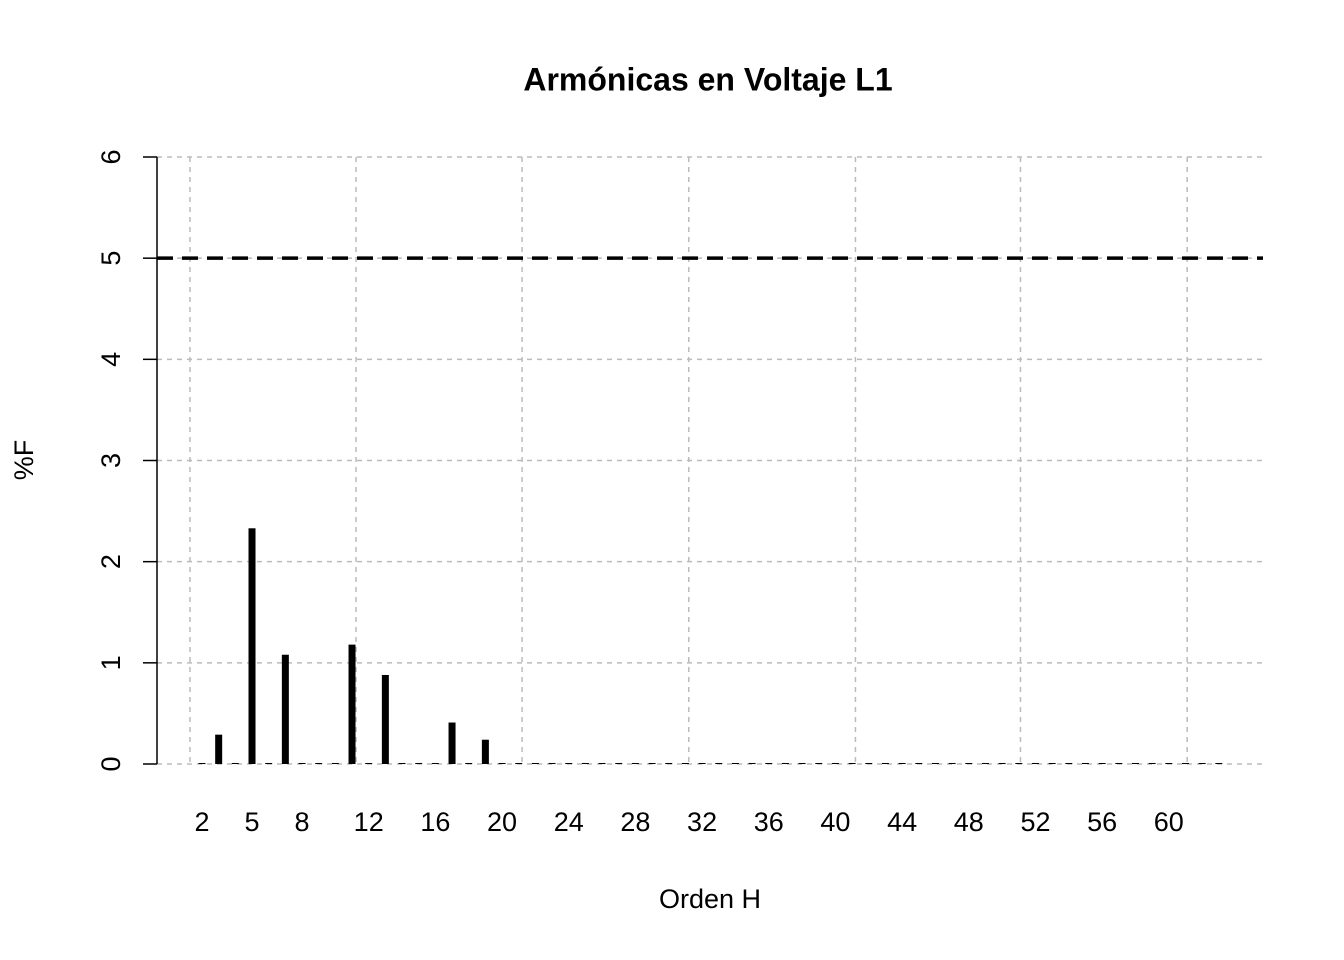  I want to click on x-tick-label: 44, so click(902, 822).